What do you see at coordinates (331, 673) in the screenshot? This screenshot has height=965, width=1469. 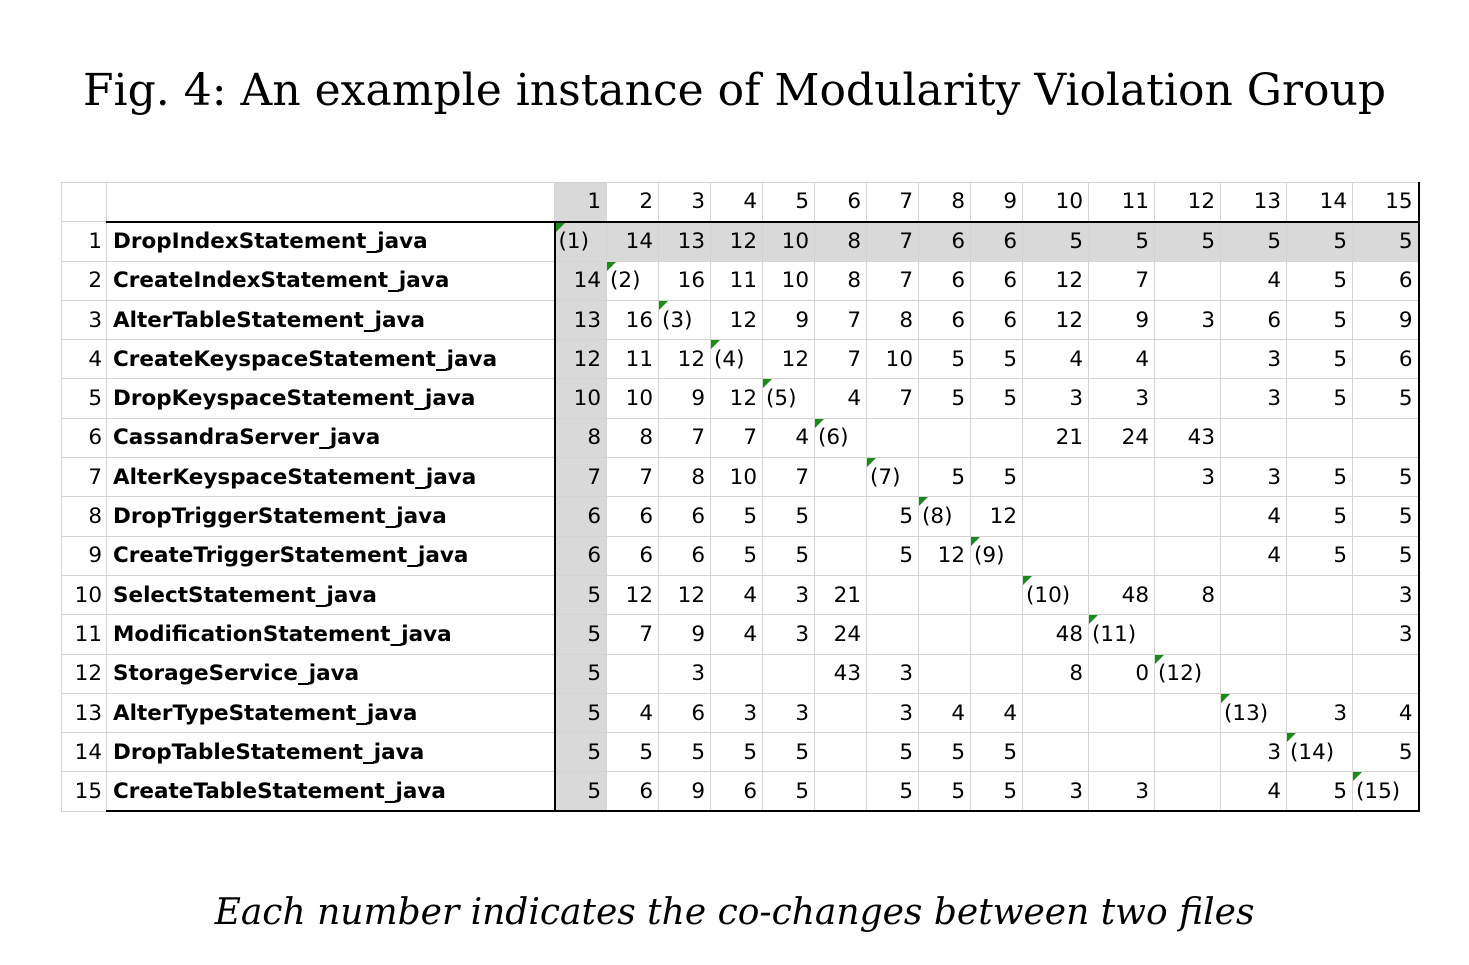 I see `file-name: StorageService_java` at bounding box center [331, 673].